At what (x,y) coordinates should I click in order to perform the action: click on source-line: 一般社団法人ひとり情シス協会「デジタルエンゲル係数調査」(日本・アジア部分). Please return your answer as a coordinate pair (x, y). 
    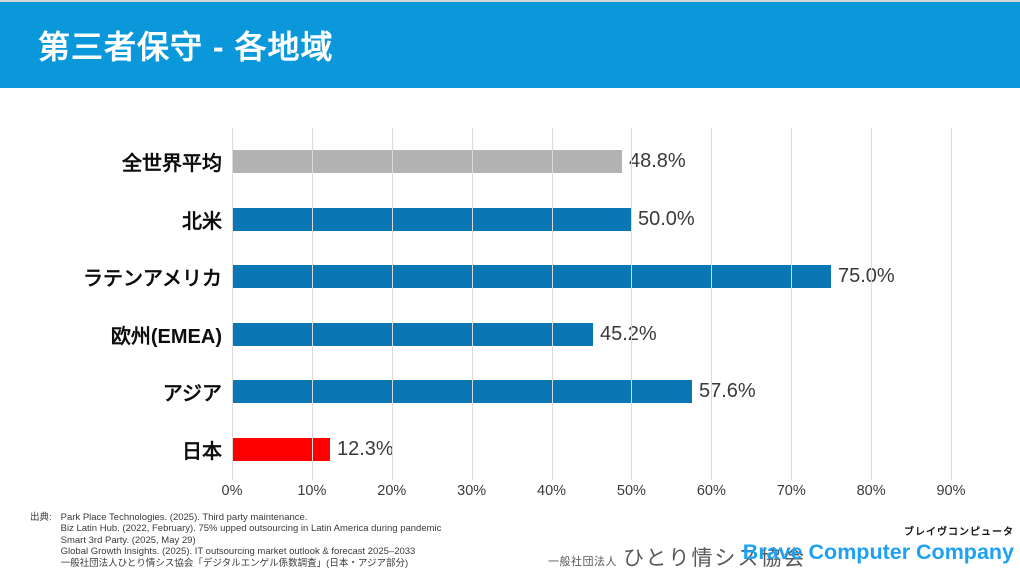
    Looking at the image, I should click on (234, 563).